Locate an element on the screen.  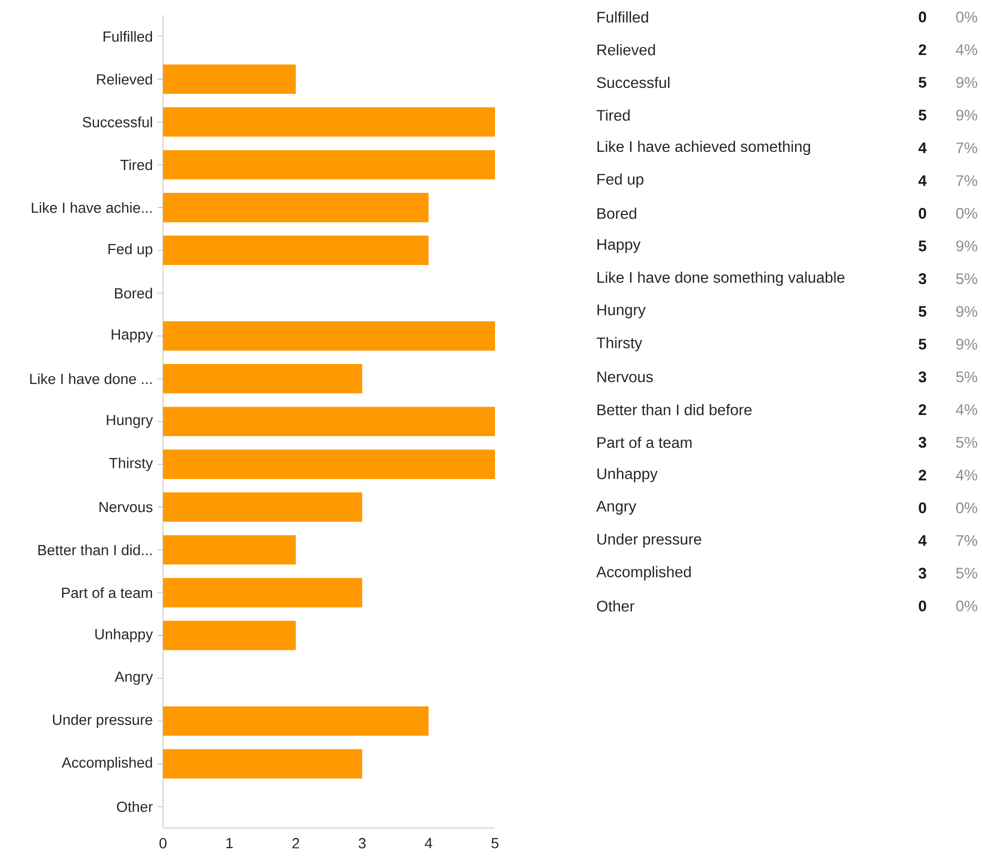
y-tick-label: Thirsty is located at coordinates (131, 464).